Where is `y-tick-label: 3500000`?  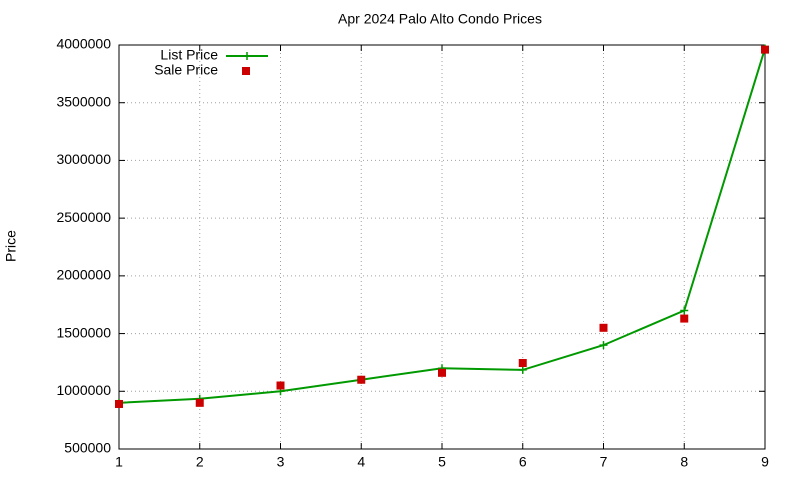
y-tick-label: 3500000 is located at coordinates (83, 101).